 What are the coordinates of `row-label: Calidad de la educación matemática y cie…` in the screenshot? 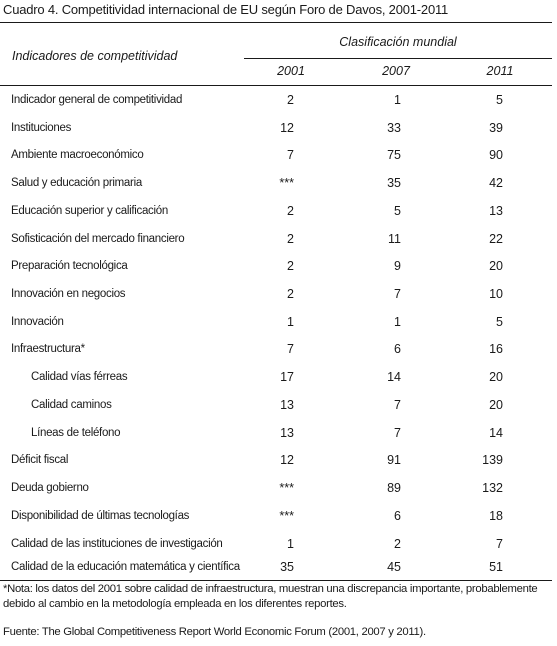 It's located at (125, 567).